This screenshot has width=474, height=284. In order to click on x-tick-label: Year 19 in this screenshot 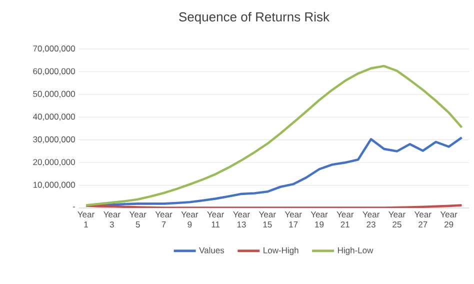, I will do `click(319, 220)`.